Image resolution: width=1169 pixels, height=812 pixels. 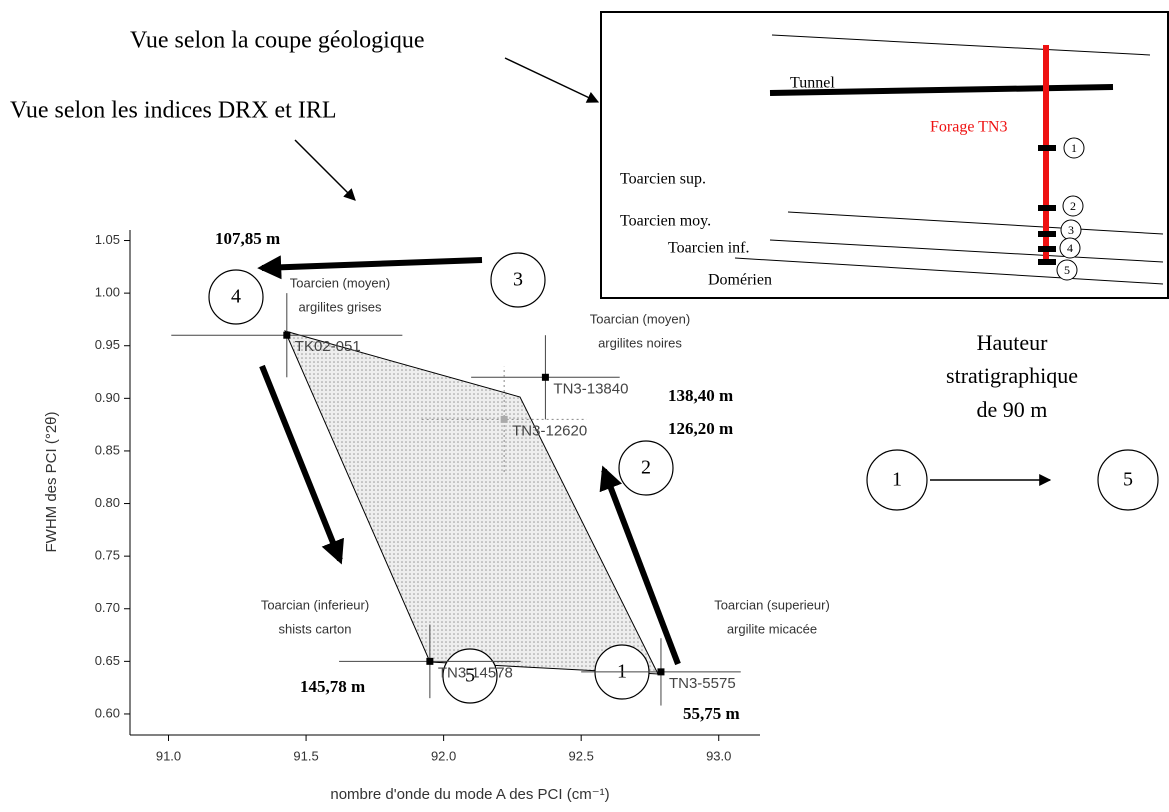 I want to click on label: Forage TN3, so click(x=968, y=127).